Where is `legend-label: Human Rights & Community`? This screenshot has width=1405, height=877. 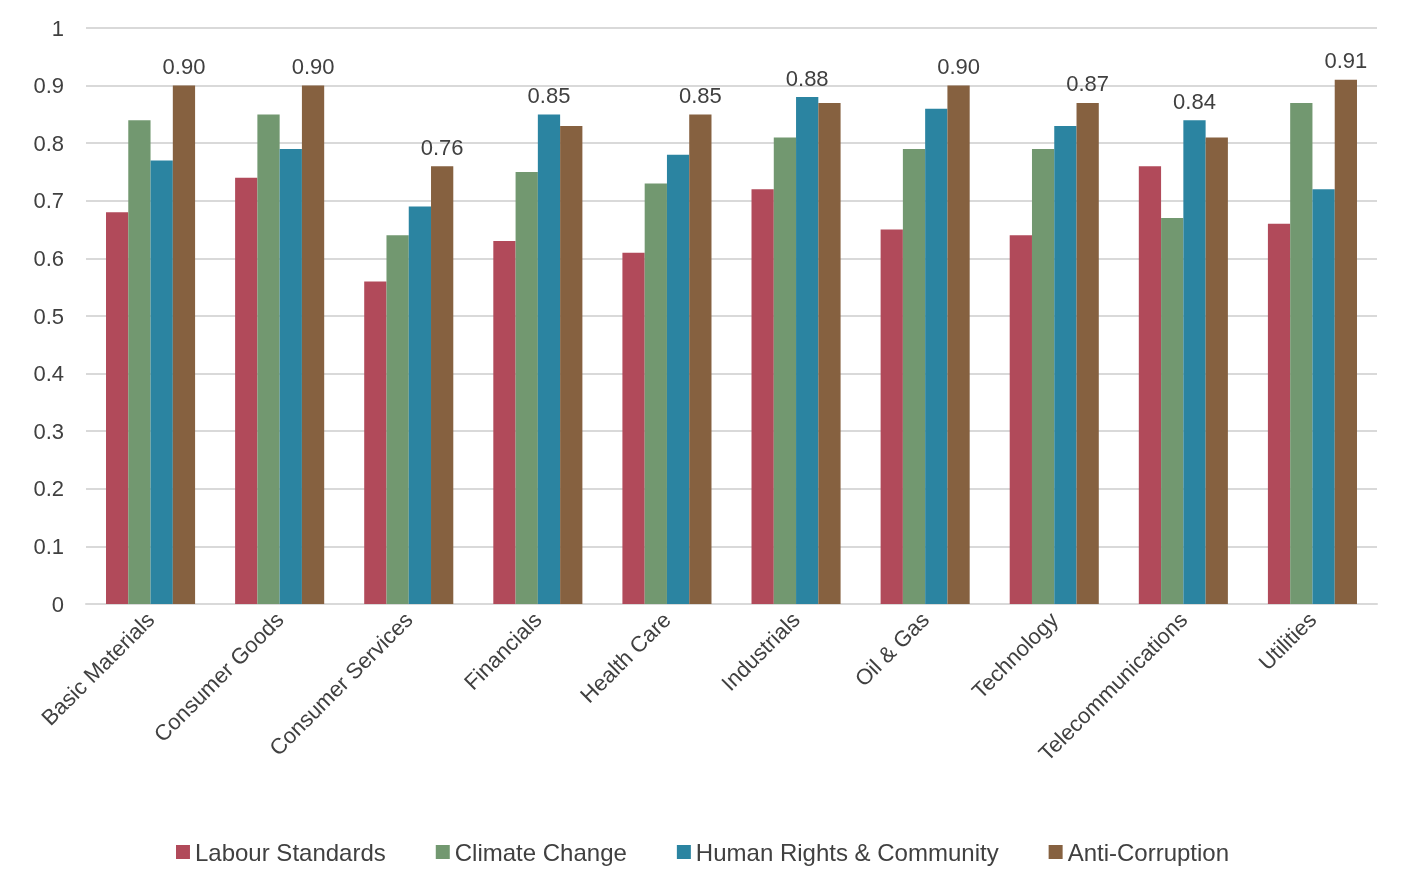 legend-label: Human Rights & Community is located at coordinates (847, 852).